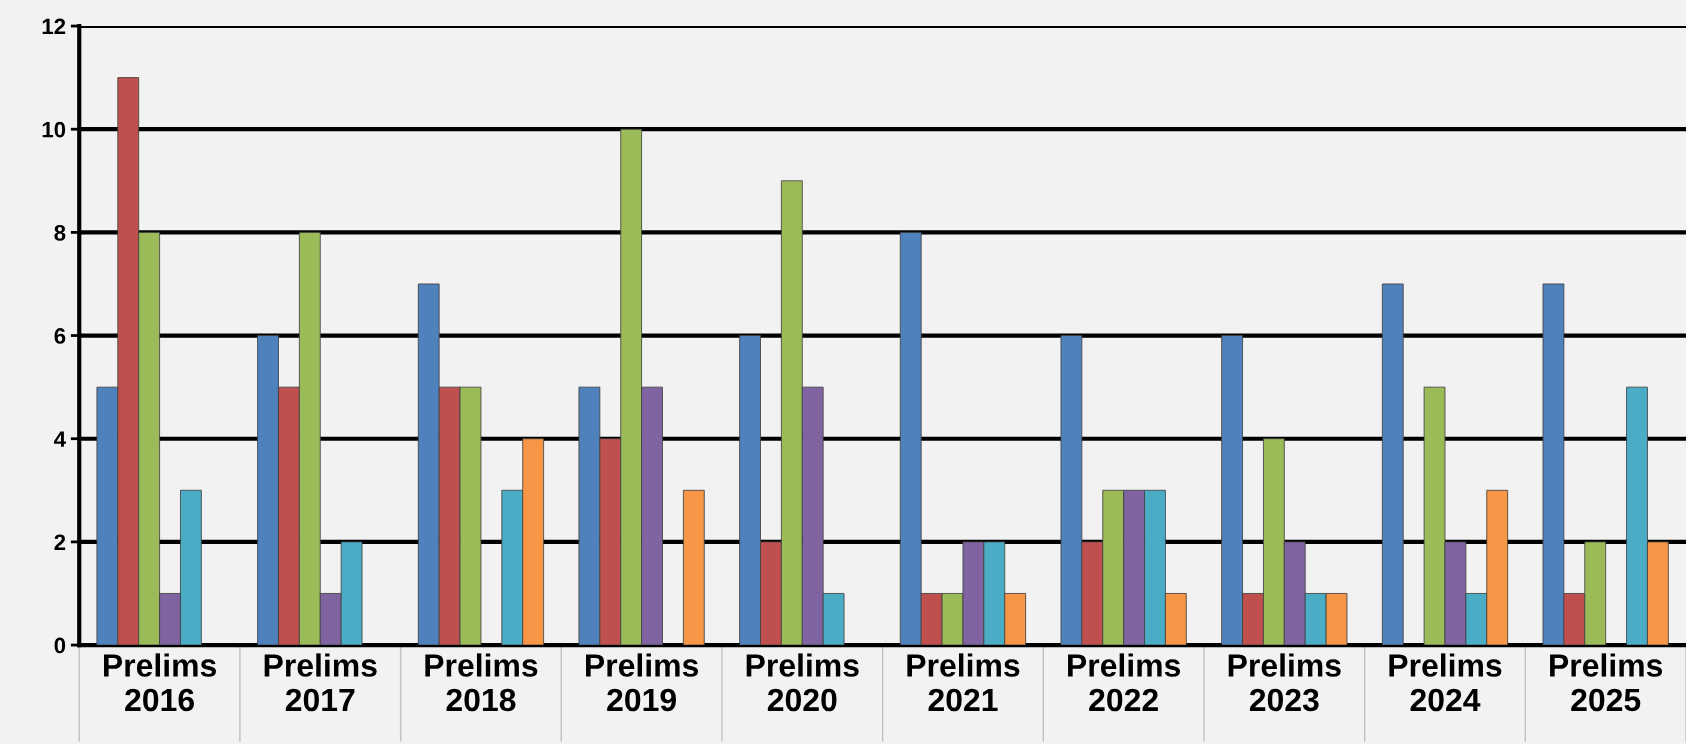 Image resolution: width=1686 pixels, height=744 pixels. I want to click on y-tick-label: 0, so click(60, 645).